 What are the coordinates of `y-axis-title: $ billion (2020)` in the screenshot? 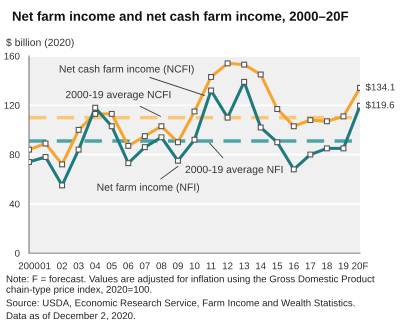 It's located at (40, 43).